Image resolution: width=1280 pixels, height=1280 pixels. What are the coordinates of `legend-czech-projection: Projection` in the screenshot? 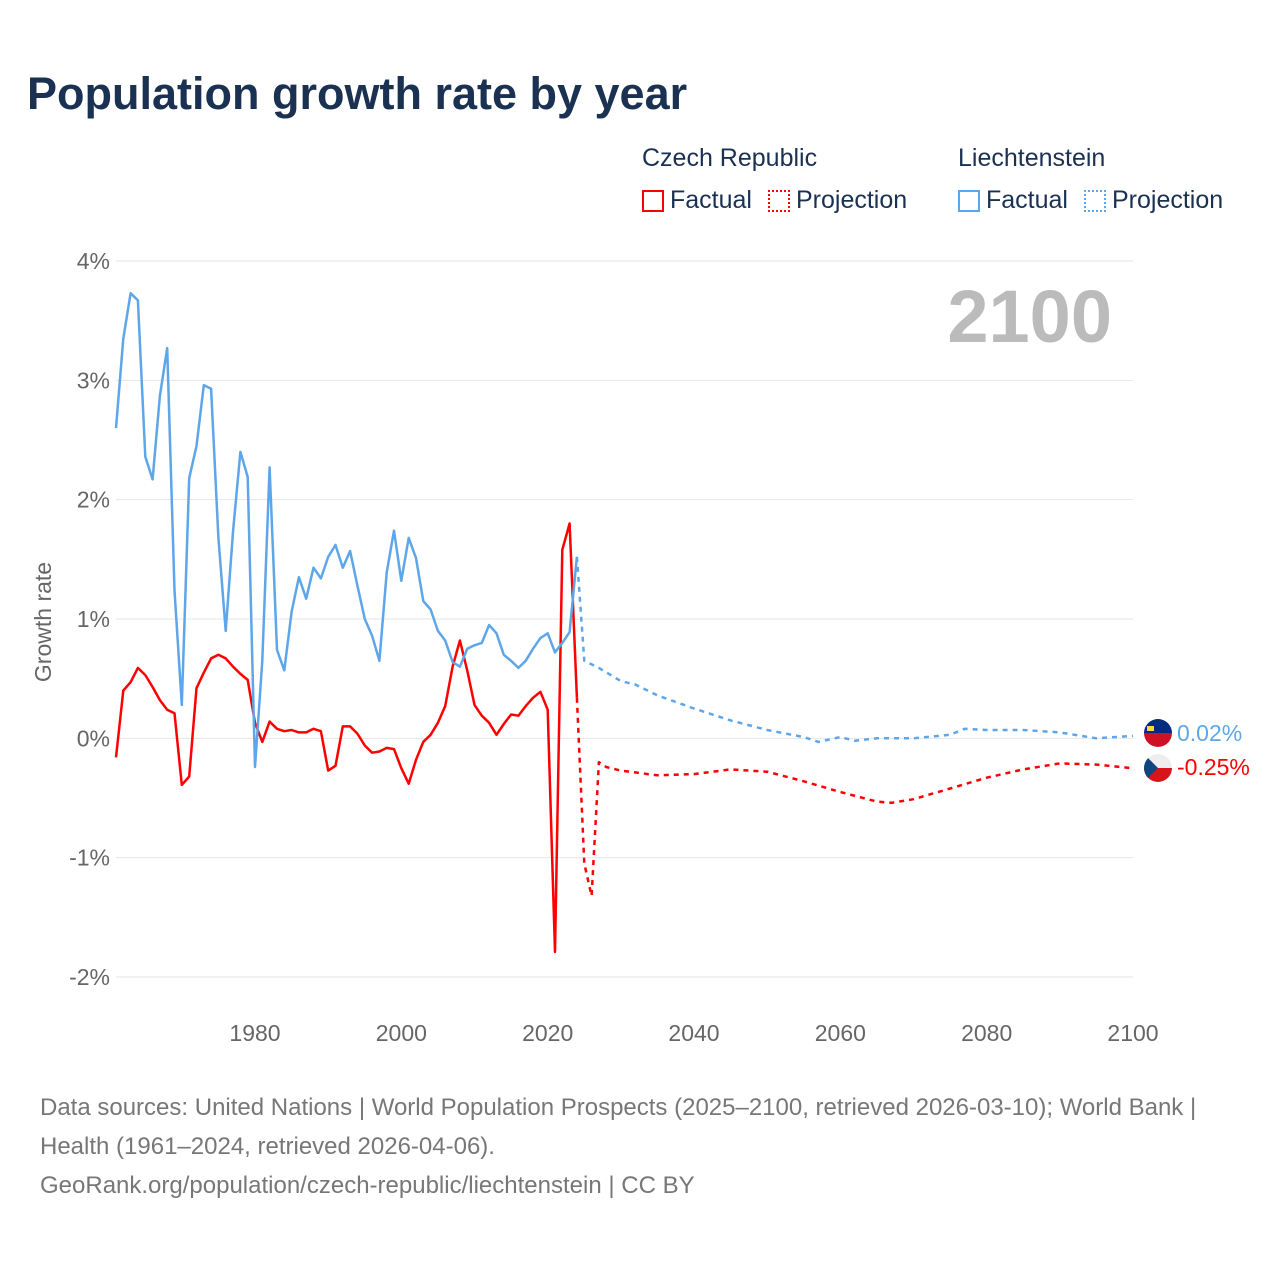 It's located at (837, 200).